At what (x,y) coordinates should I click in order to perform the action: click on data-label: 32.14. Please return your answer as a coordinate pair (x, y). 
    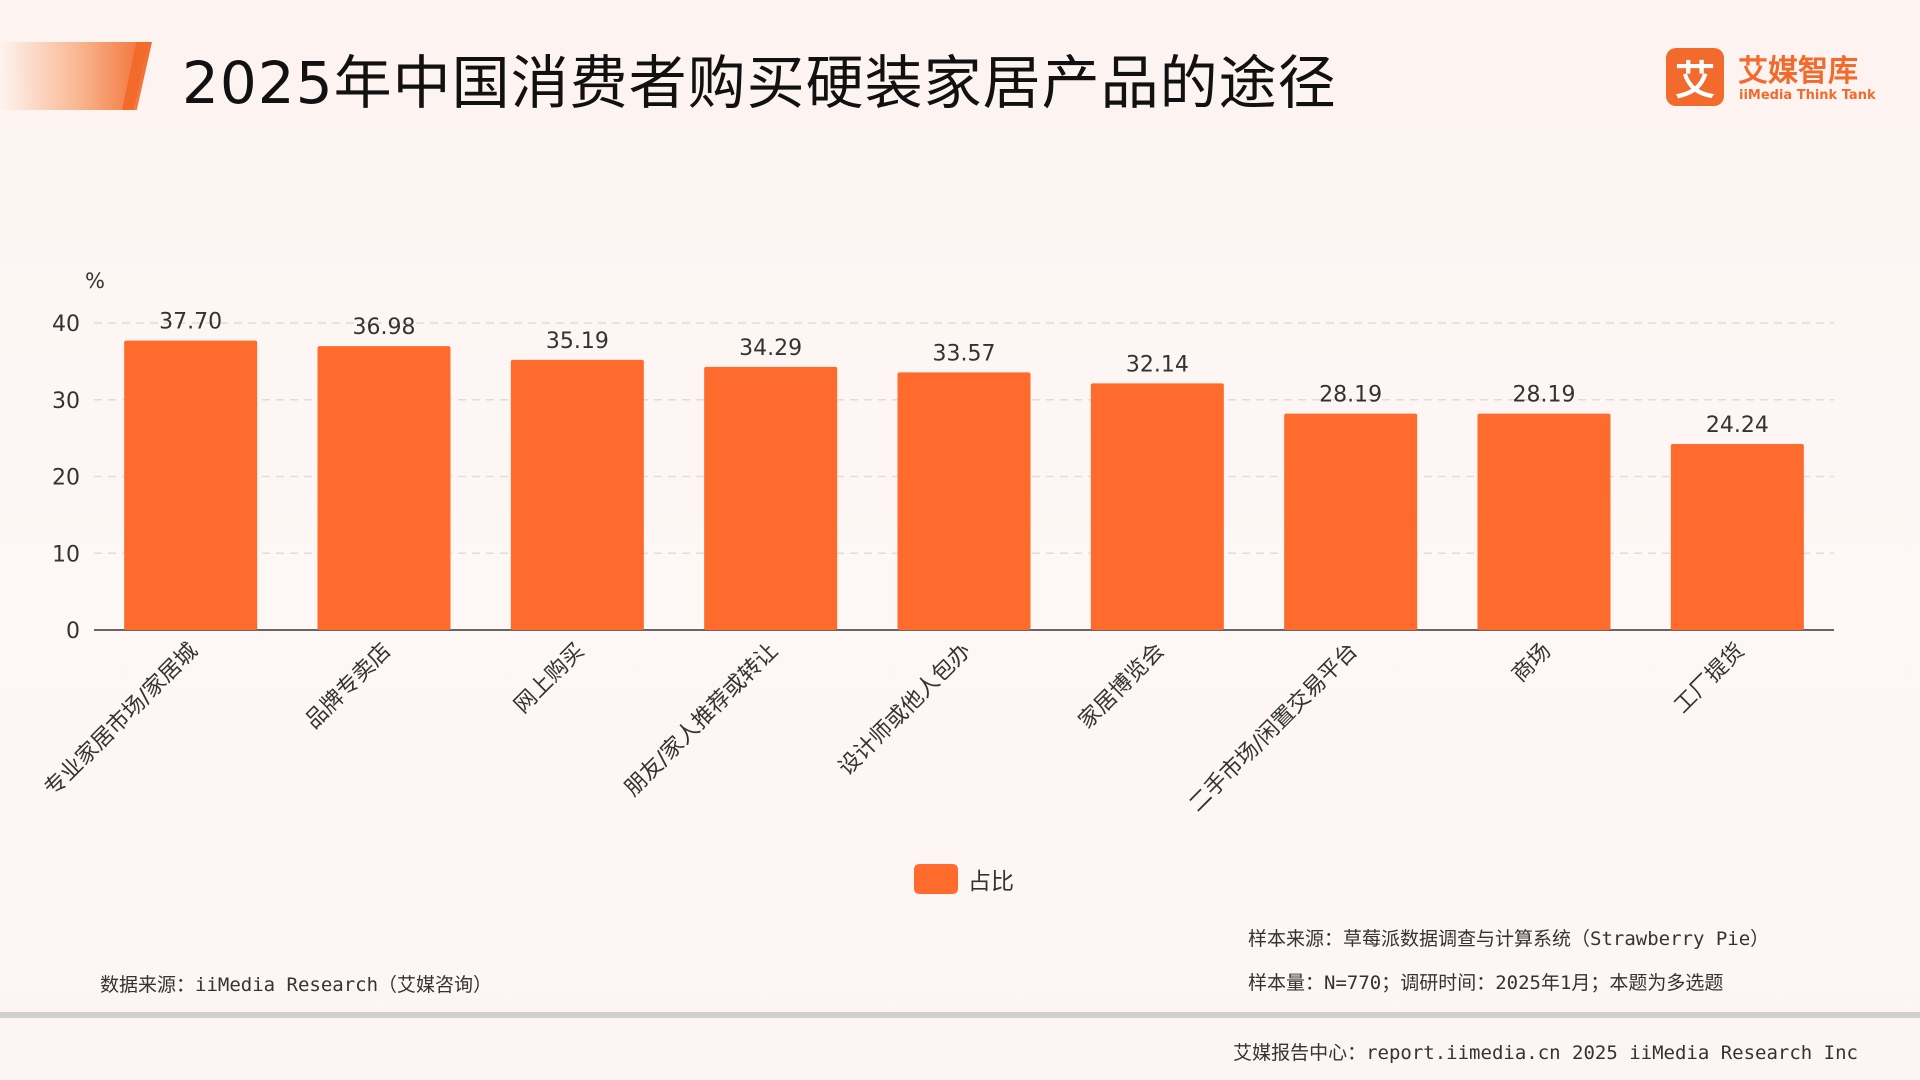
    Looking at the image, I should click on (1157, 364).